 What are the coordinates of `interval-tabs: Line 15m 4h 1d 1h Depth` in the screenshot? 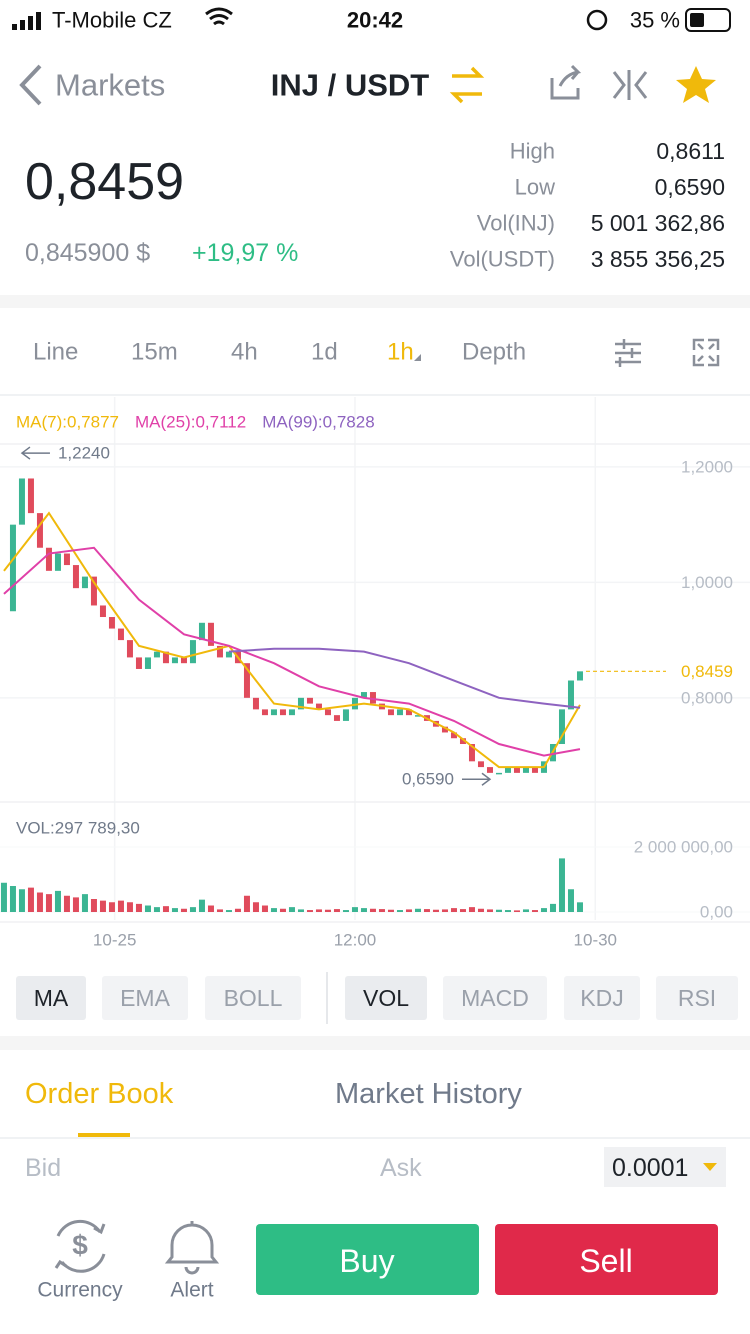 It's located at (279, 352).